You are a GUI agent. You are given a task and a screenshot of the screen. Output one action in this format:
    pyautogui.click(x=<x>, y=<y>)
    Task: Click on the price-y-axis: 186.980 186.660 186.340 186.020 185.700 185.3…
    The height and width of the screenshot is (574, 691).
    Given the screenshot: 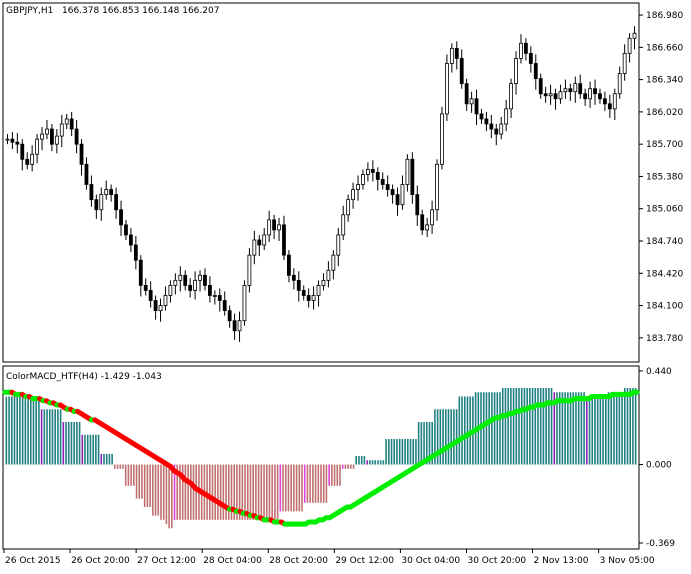 What is the action you would take?
    pyautogui.click(x=661, y=177)
    